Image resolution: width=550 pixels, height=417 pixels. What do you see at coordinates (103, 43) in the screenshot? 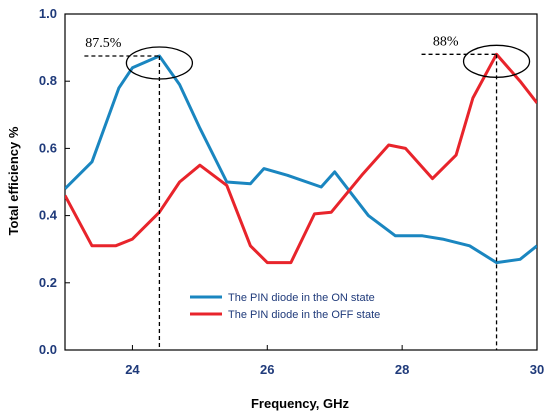
I see `peak-87-5-label: 87.5%` at bounding box center [103, 43].